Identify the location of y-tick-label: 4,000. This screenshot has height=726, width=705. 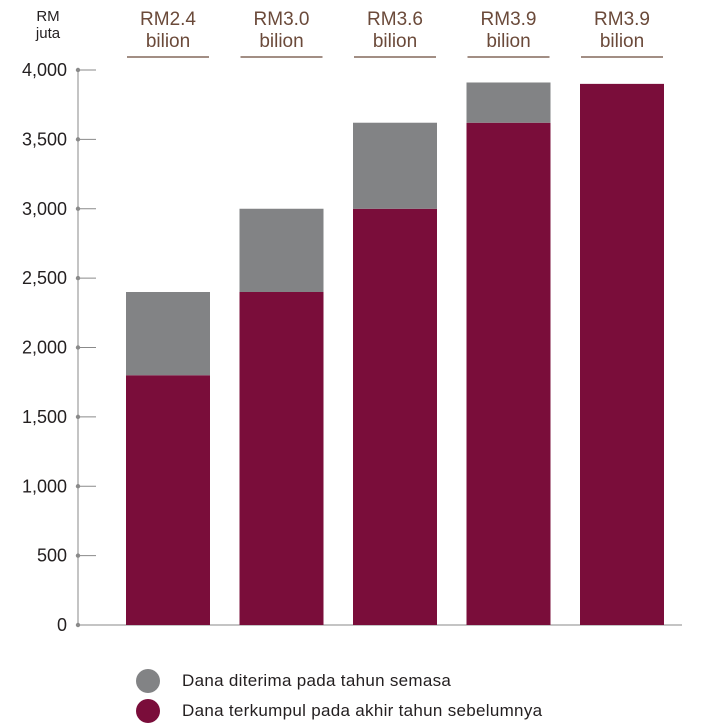
(44, 70).